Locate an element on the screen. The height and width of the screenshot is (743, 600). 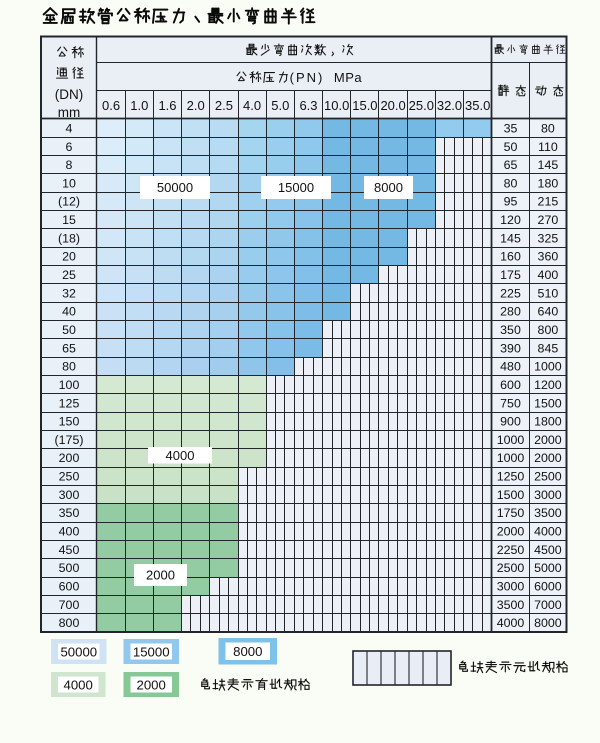
svg-text: 2250 is located at coordinates (511, 550).